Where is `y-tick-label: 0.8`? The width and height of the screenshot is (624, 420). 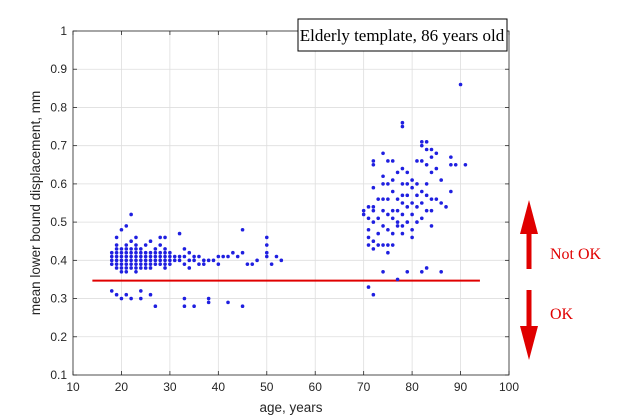
y-tick-label: 0.8 is located at coordinates (58, 107).